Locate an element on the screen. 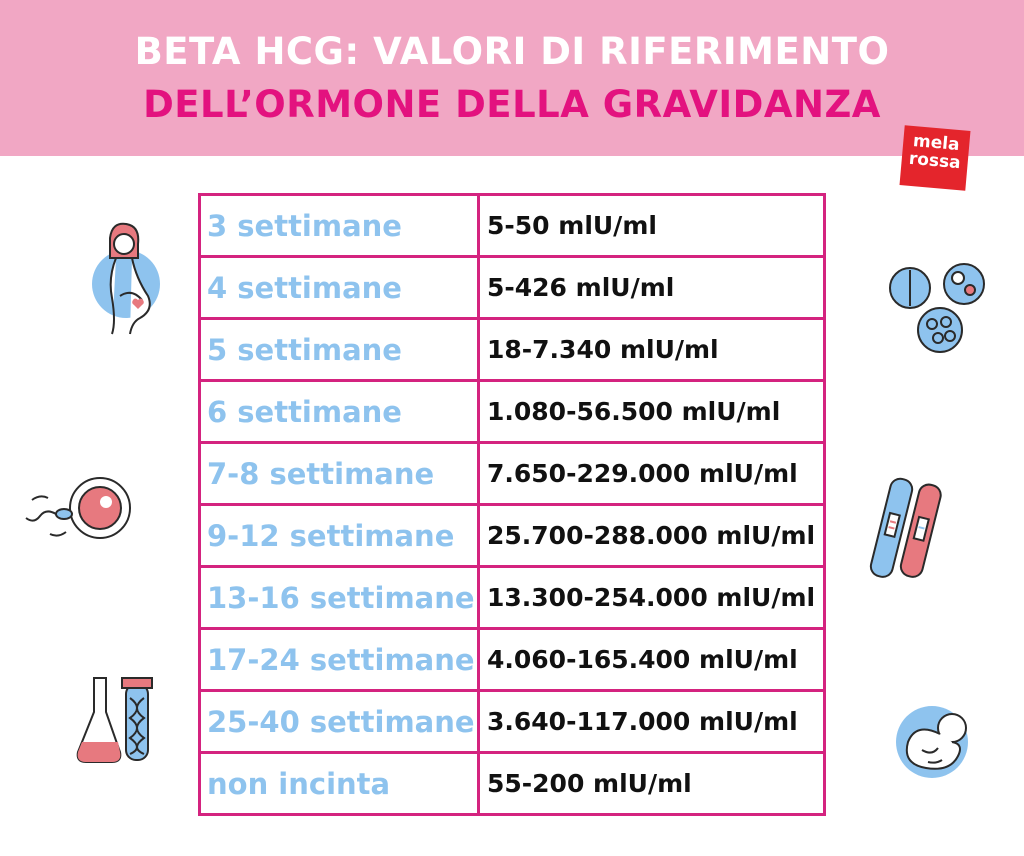 This screenshot has width=1024, height=856. table-row: 3 settimane 5-50 mlU/ml is located at coordinates (512, 225).